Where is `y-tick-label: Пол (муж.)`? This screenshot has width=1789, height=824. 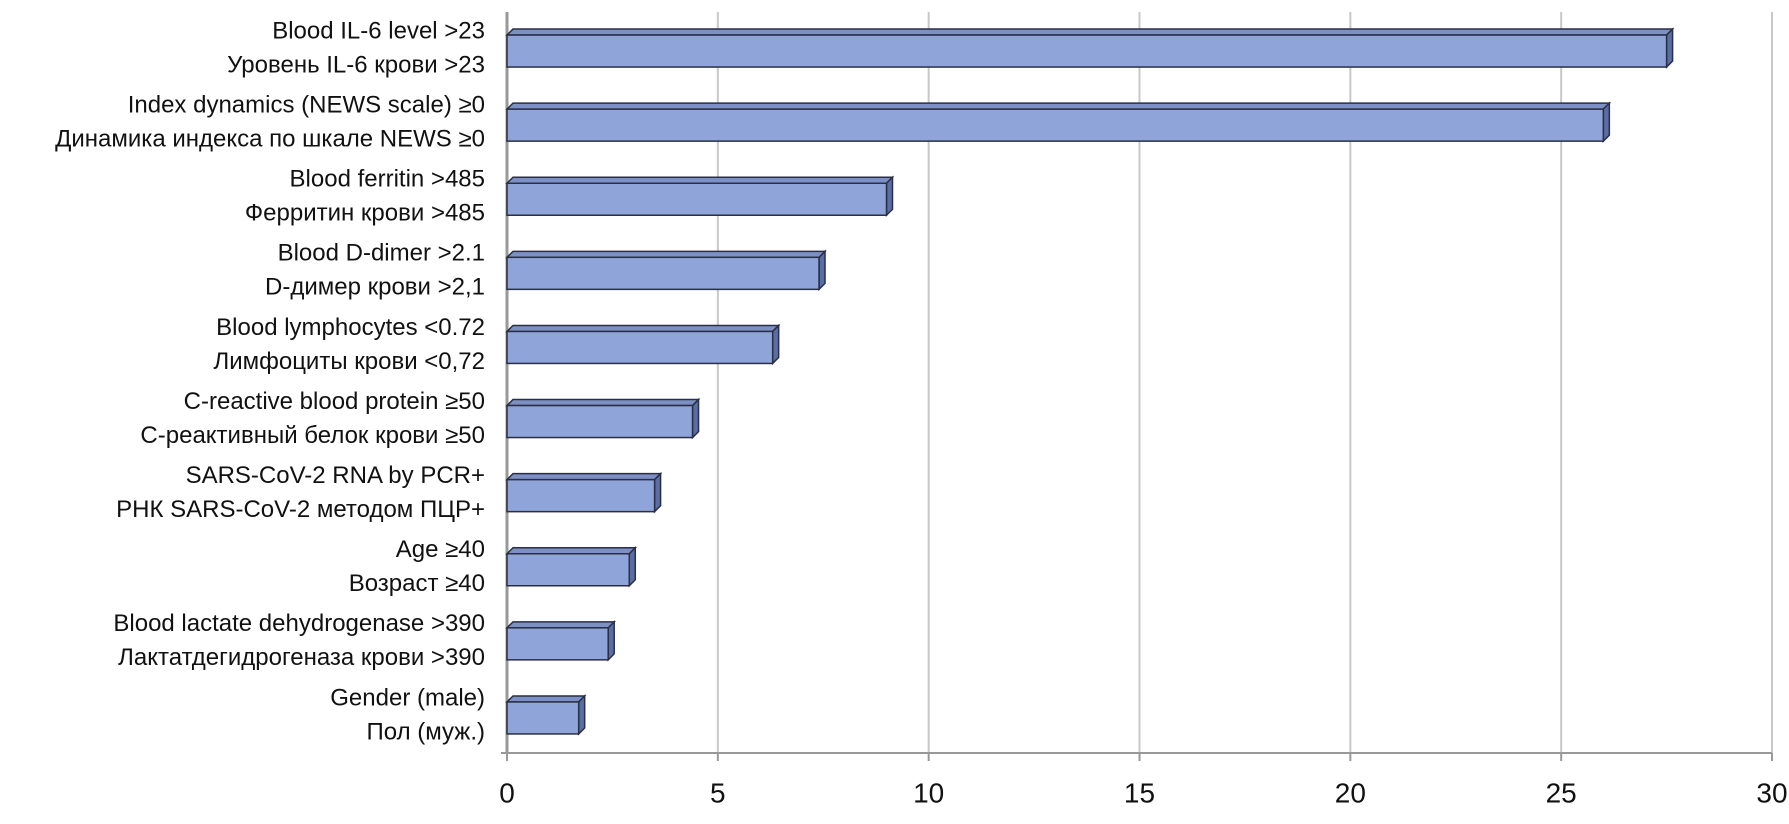 y-tick-label: Пол (муж.) is located at coordinates (426, 731).